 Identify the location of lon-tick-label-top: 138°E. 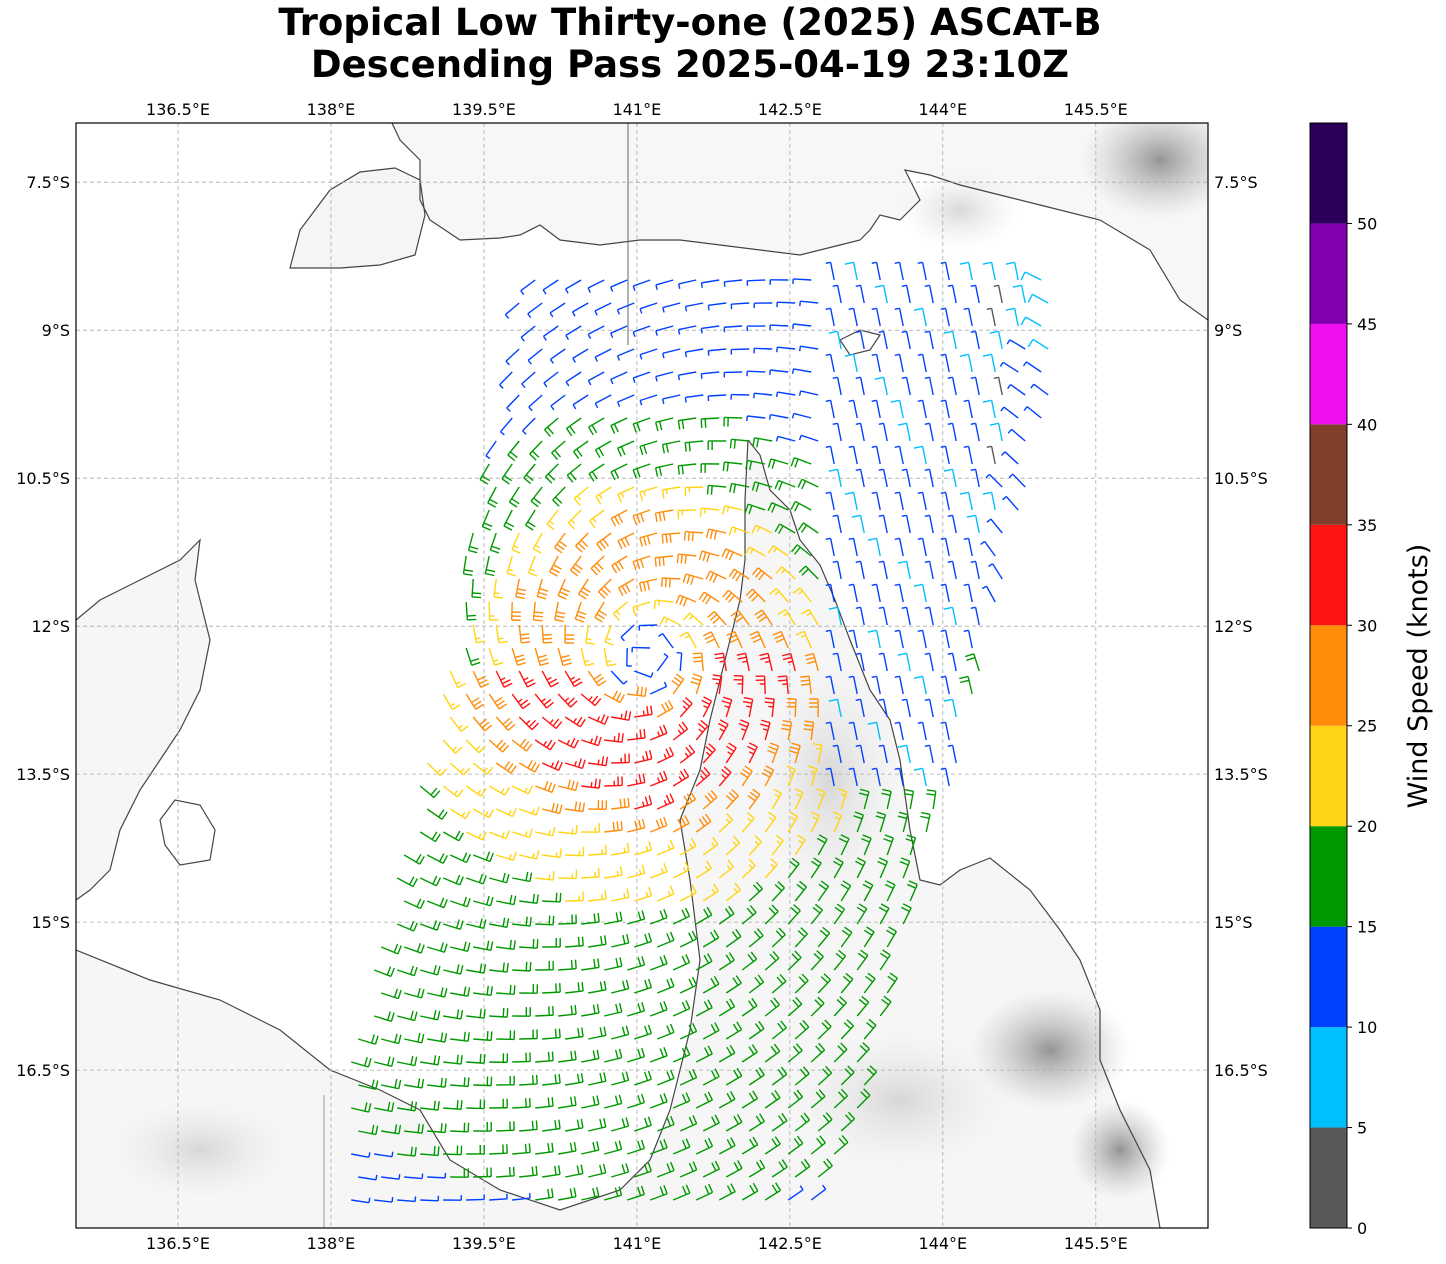
(331, 109).